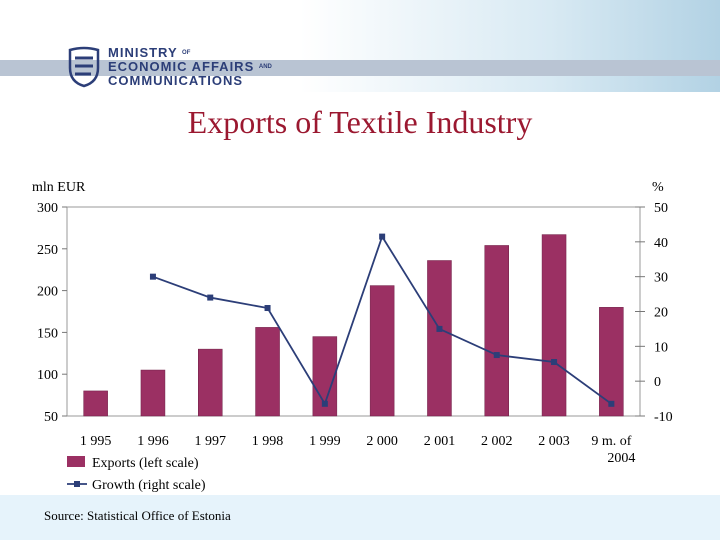  I want to click on x-axis-tick-label: 1 995, so click(96, 441).